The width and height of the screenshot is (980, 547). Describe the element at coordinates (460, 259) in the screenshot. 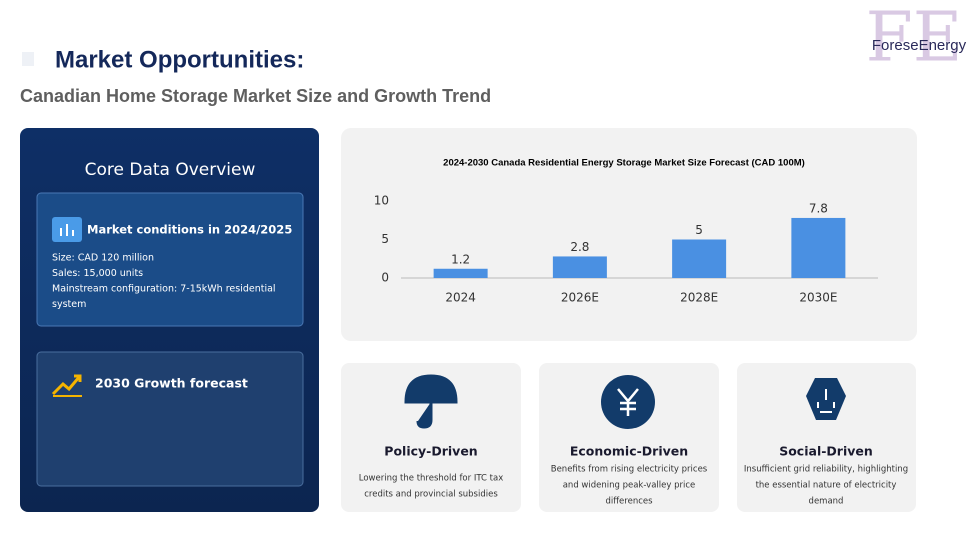

I see `value-label: 1.2` at that location.